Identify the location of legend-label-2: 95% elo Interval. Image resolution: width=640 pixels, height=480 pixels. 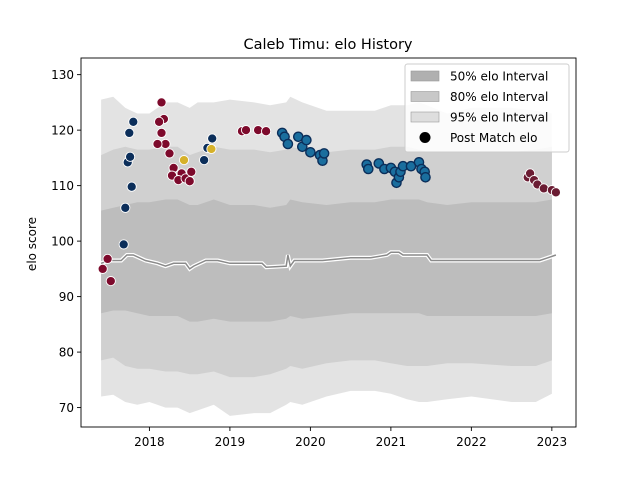
(499, 117).